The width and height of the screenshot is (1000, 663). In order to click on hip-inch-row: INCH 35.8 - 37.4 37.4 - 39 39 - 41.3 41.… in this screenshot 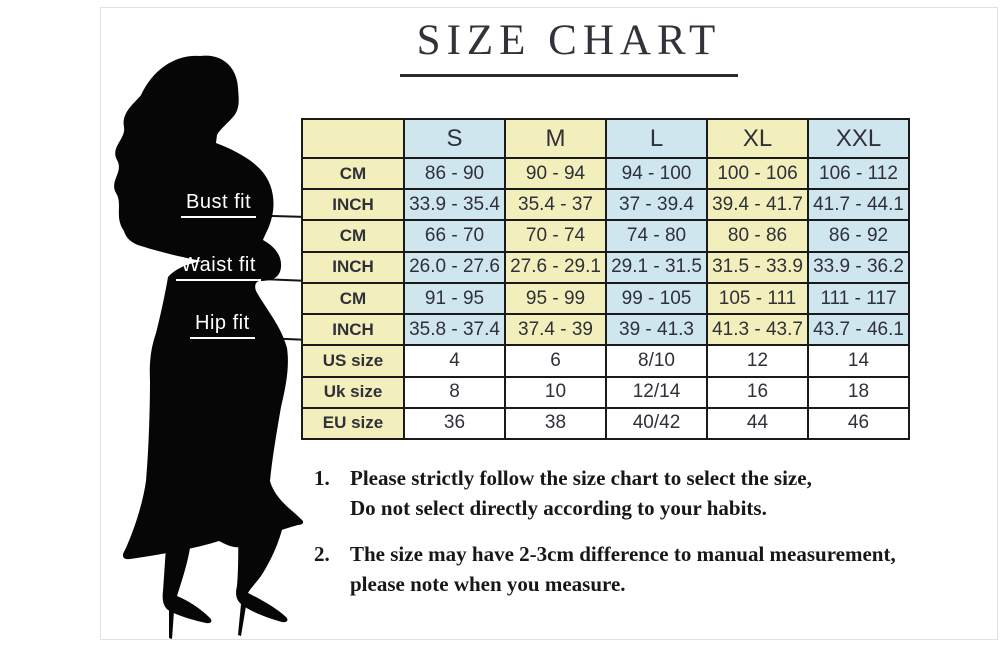, I will do `click(605, 330)`.